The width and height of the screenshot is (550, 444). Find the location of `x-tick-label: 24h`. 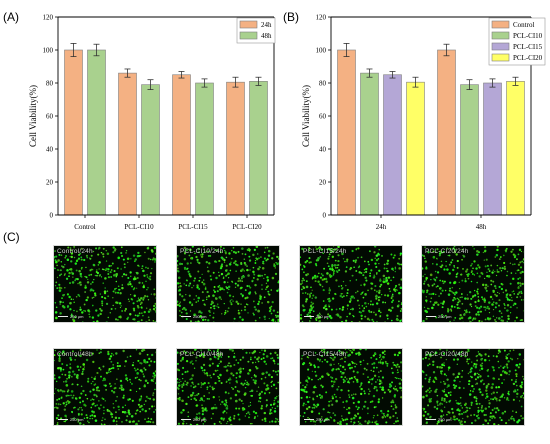

x-tick-label: 24h is located at coordinates (381, 227).